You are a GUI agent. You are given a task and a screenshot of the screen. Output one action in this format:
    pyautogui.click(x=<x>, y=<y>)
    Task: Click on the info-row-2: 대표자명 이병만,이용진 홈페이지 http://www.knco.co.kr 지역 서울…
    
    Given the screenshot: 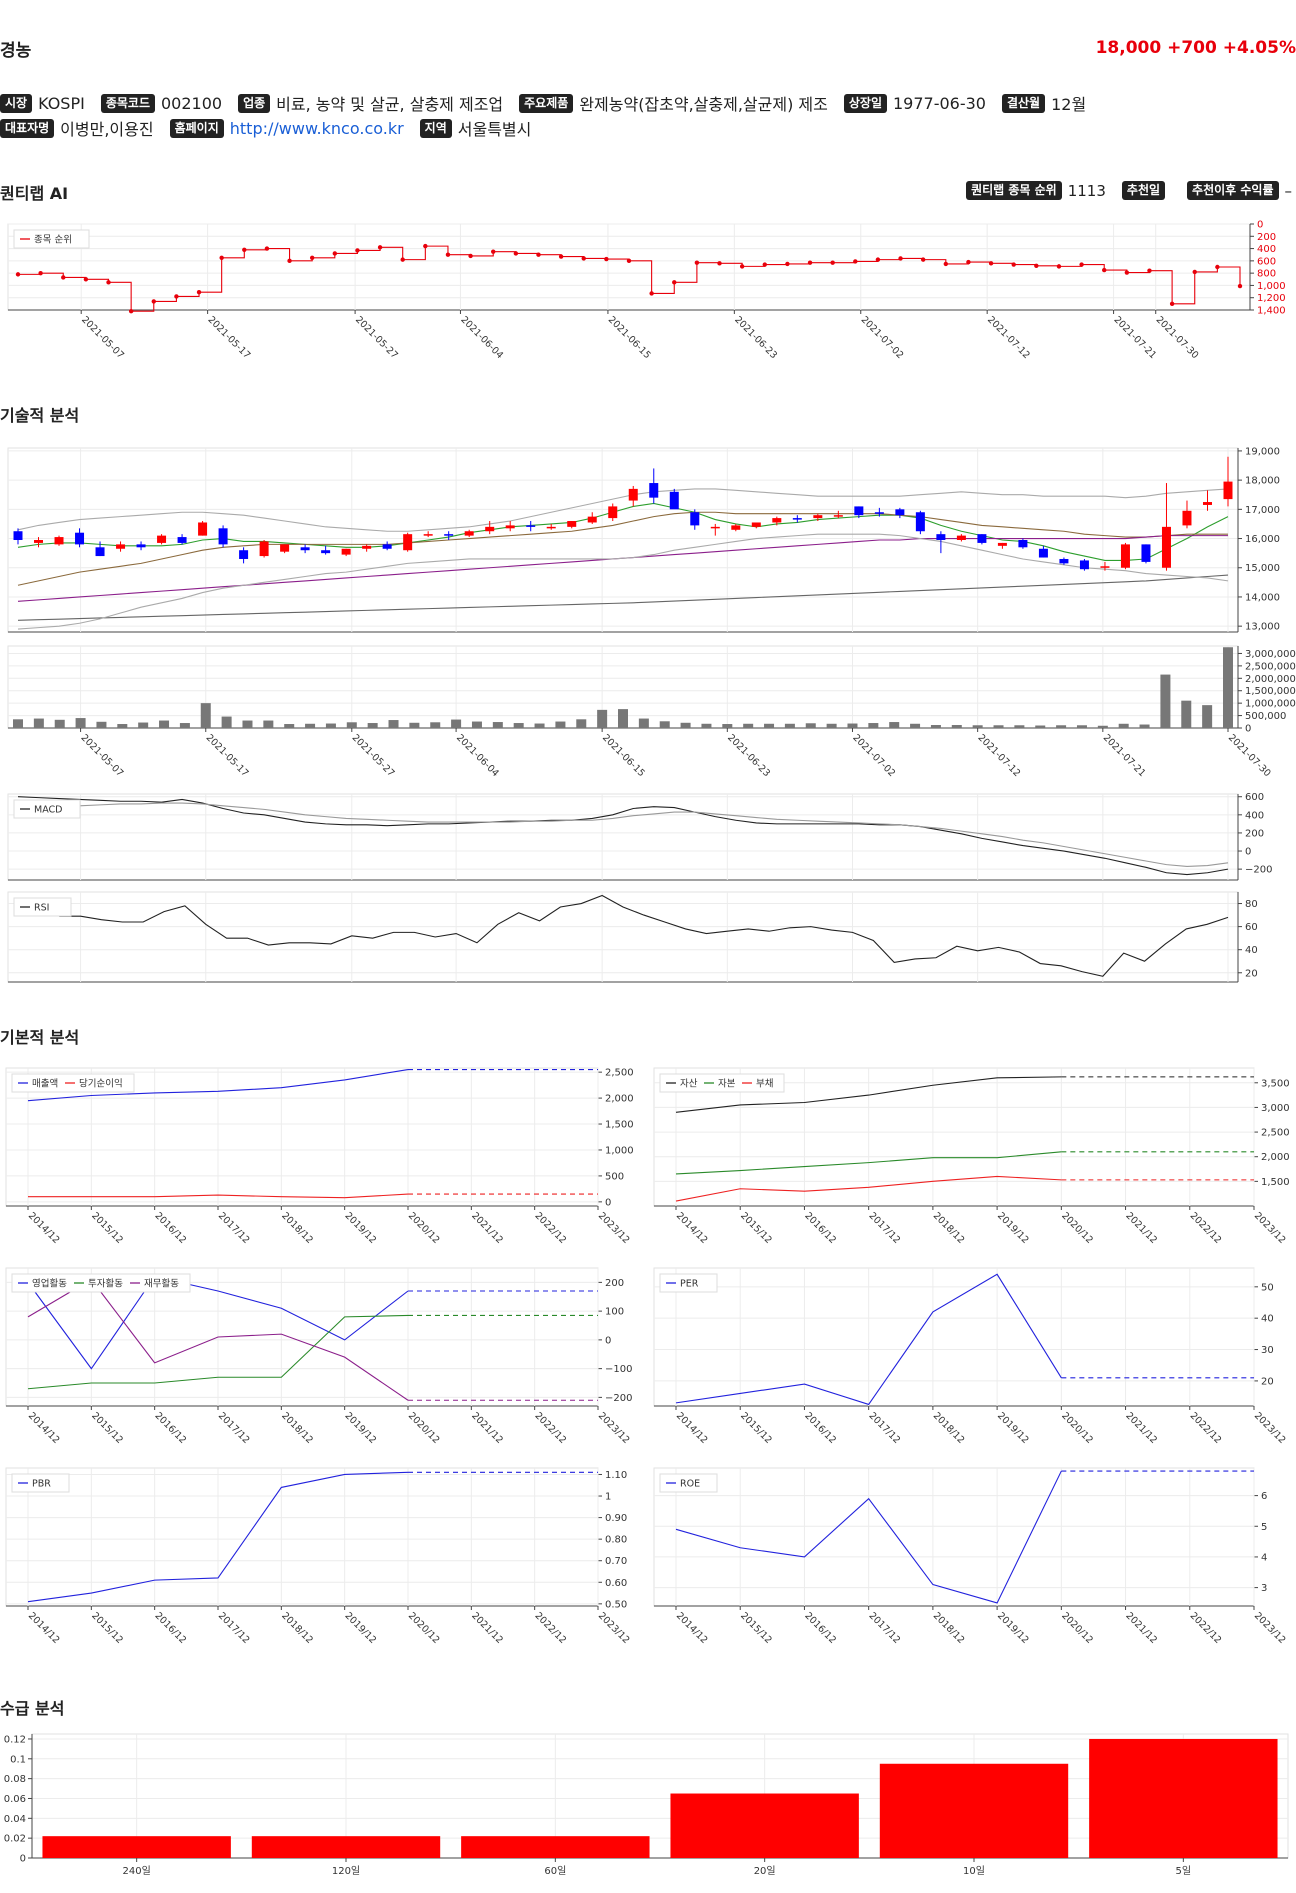 What is the action you would take?
    pyautogui.click(x=270, y=128)
    